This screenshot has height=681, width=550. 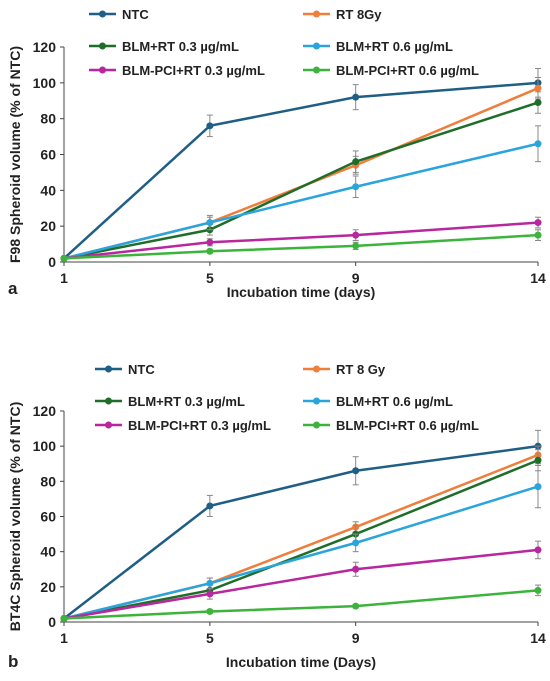 What do you see at coordinates (359, 14) in the screenshot?
I see `legend-label: RT 8Gy` at bounding box center [359, 14].